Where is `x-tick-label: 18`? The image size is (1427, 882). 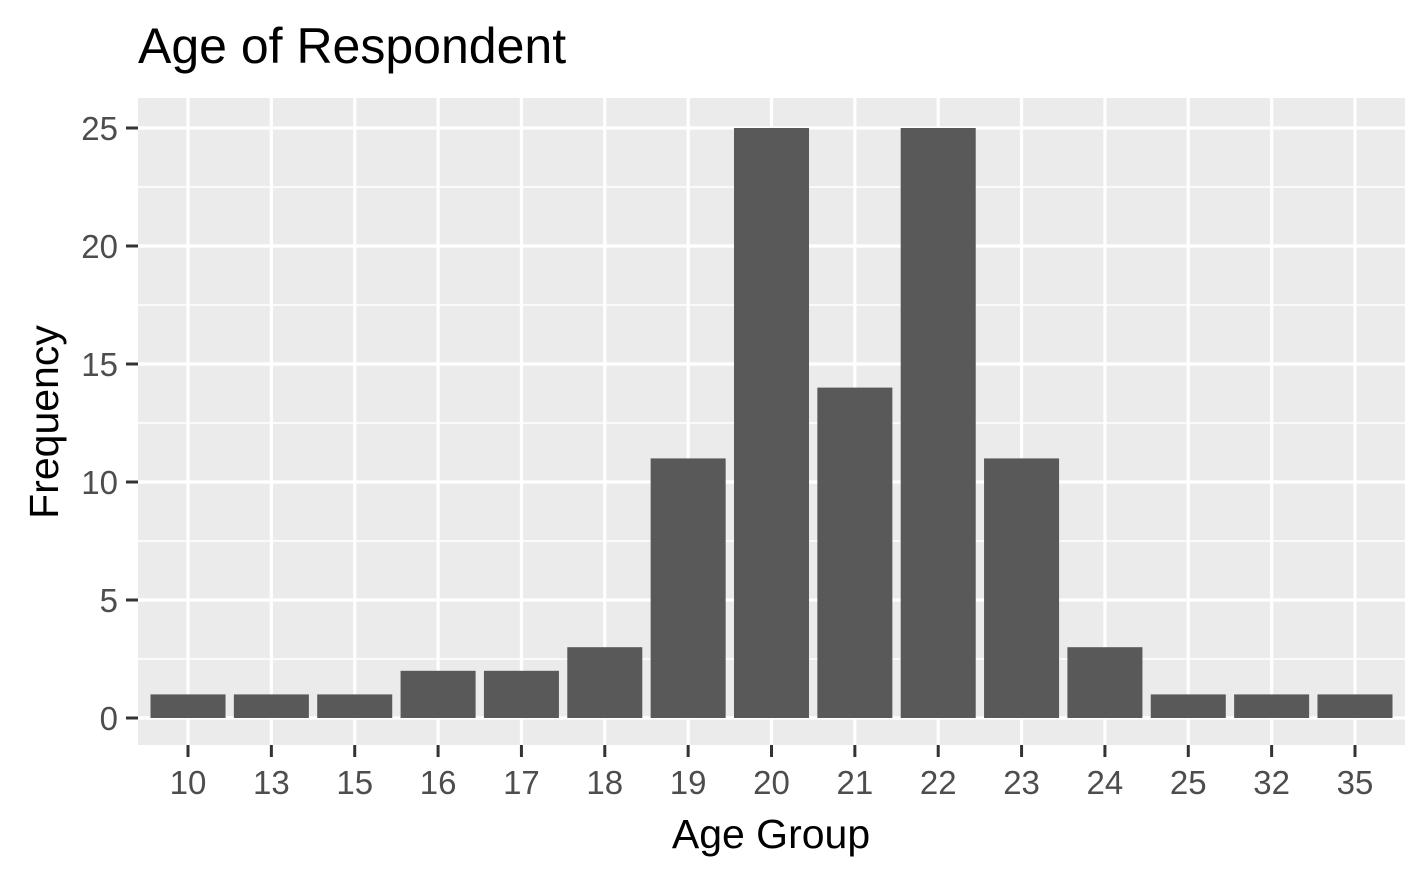
x-tick-label: 18 is located at coordinates (604, 782).